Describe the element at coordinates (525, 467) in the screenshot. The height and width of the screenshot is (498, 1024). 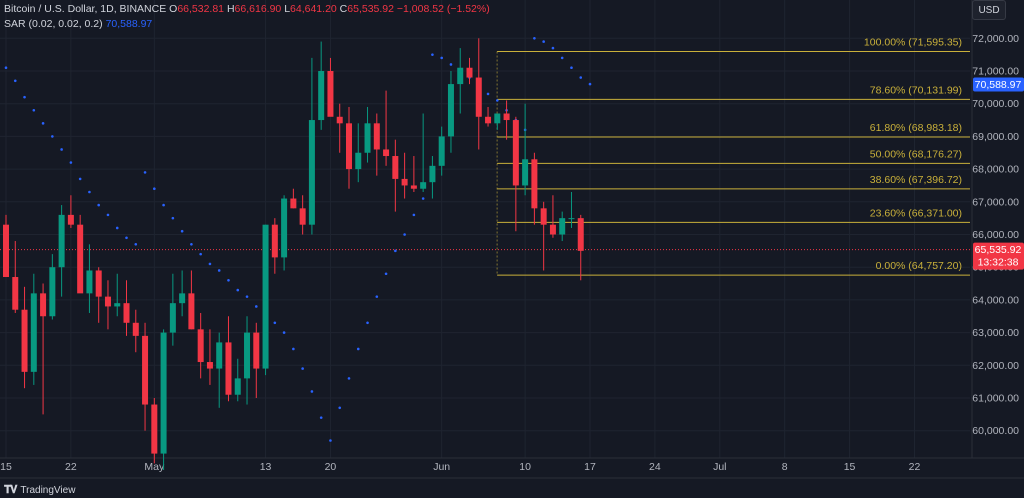
I see `x-tick-label: 10` at that location.